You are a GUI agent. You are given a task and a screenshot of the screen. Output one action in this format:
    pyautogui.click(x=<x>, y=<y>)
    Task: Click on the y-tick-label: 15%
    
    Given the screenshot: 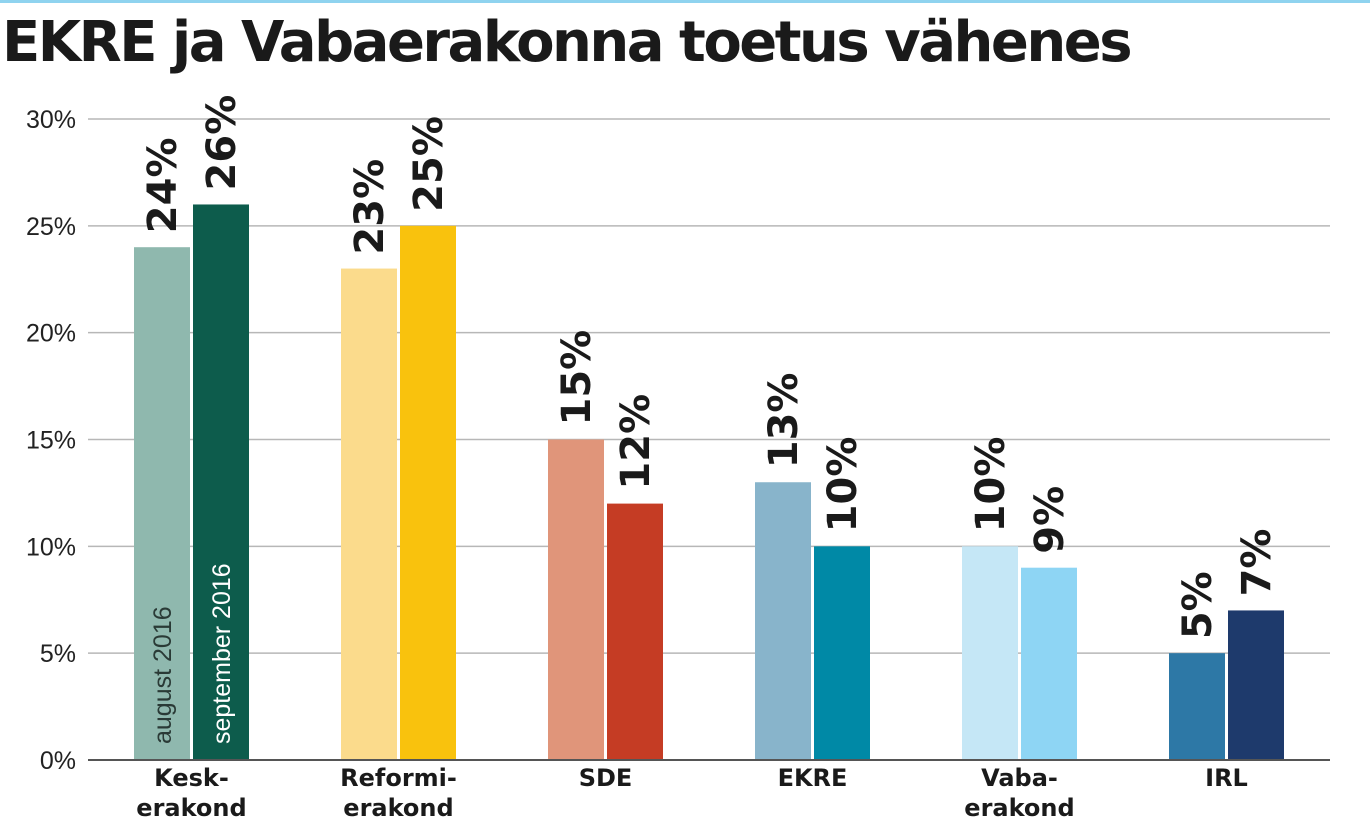 What is the action you would take?
    pyautogui.click(x=51, y=441)
    